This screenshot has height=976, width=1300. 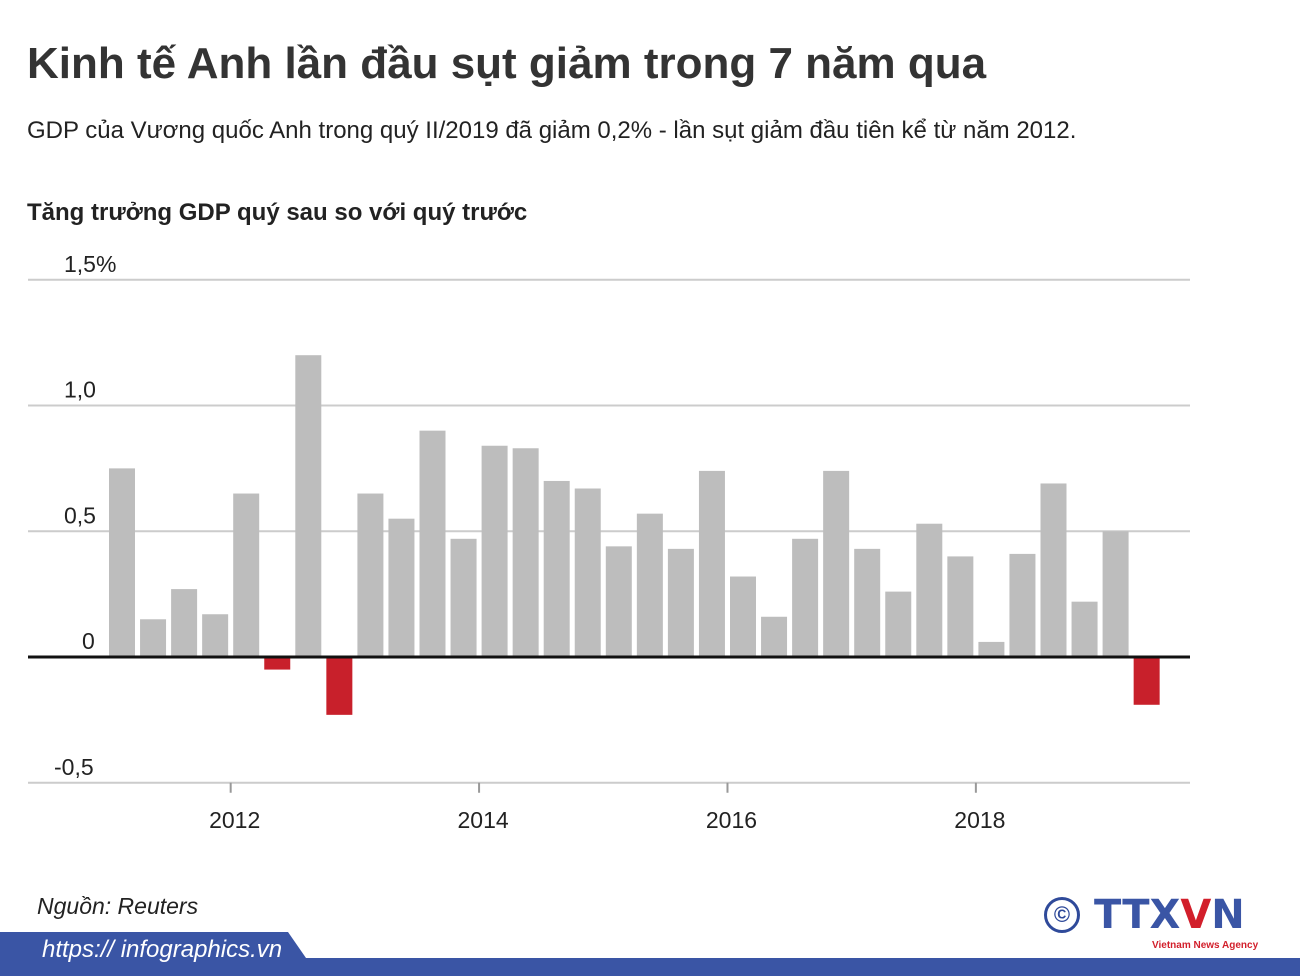 I want to click on website-link: https:// infographics.vn, so click(x=162, y=949).